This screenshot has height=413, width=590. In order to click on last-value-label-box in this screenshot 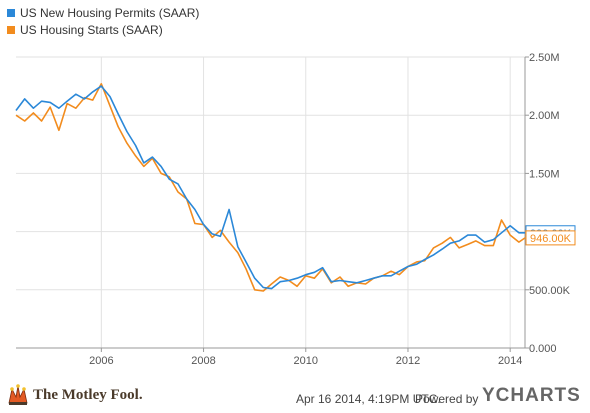, I will do `click(550, 238)`.